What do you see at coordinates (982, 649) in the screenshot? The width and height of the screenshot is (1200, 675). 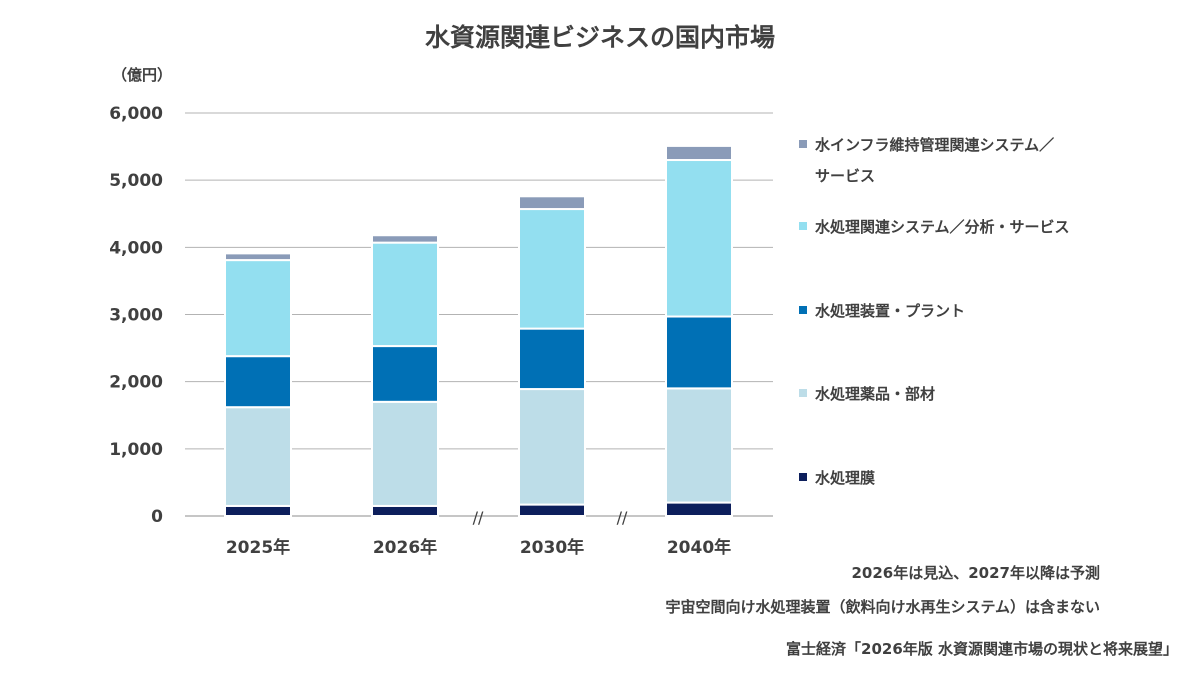 I see `source-note: 富士経済「2026年版 水資源関連市場の現状と将来展望」` at bounding box center [982, 649].